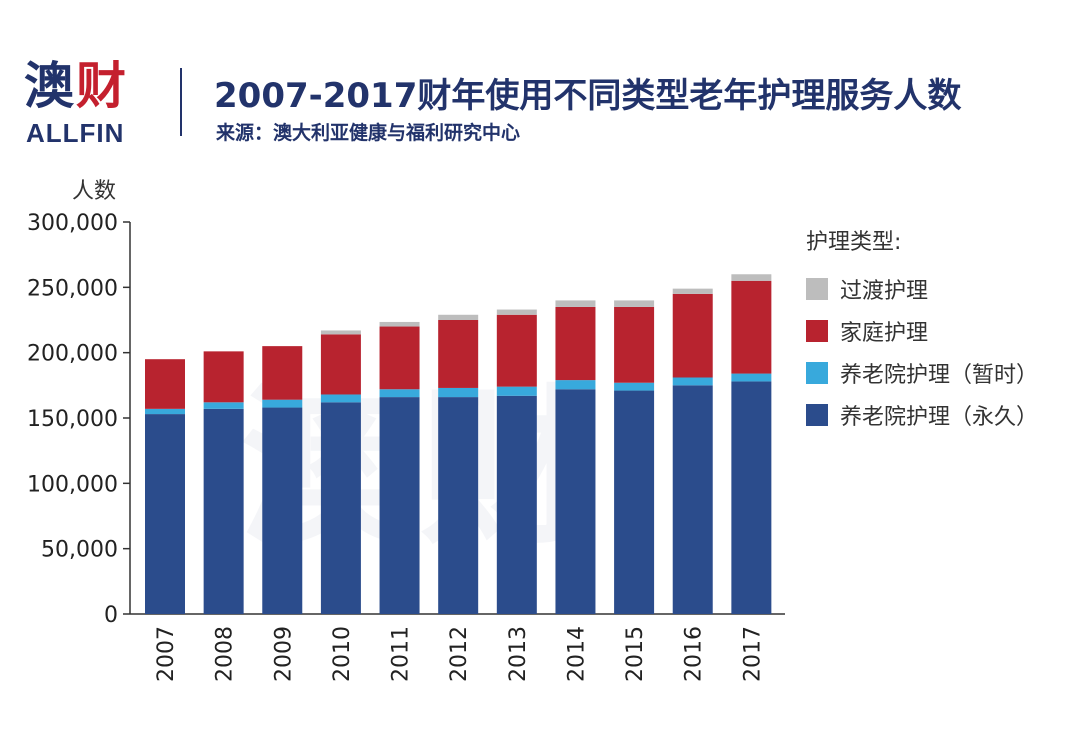  I want to click on logo-english: ALLFIN, so click(75, 133).